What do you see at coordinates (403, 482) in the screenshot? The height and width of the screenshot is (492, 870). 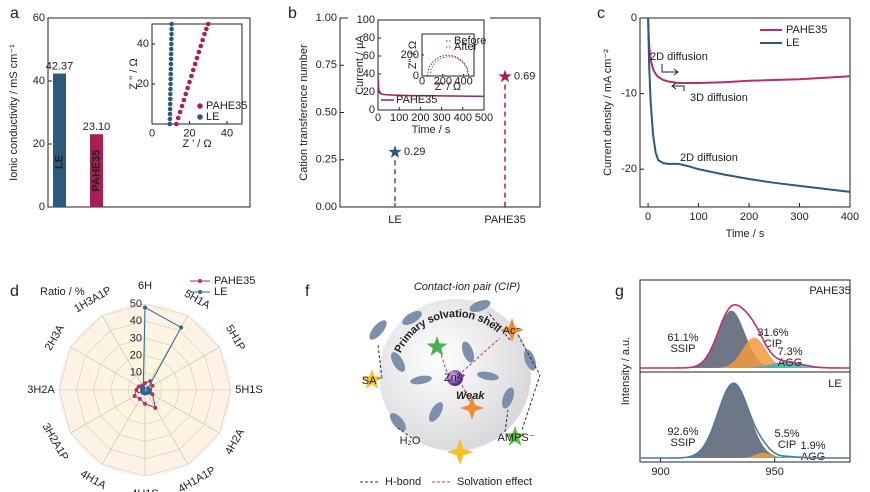 I see `legend-label: H-bond` at bounding box center [403, 482].